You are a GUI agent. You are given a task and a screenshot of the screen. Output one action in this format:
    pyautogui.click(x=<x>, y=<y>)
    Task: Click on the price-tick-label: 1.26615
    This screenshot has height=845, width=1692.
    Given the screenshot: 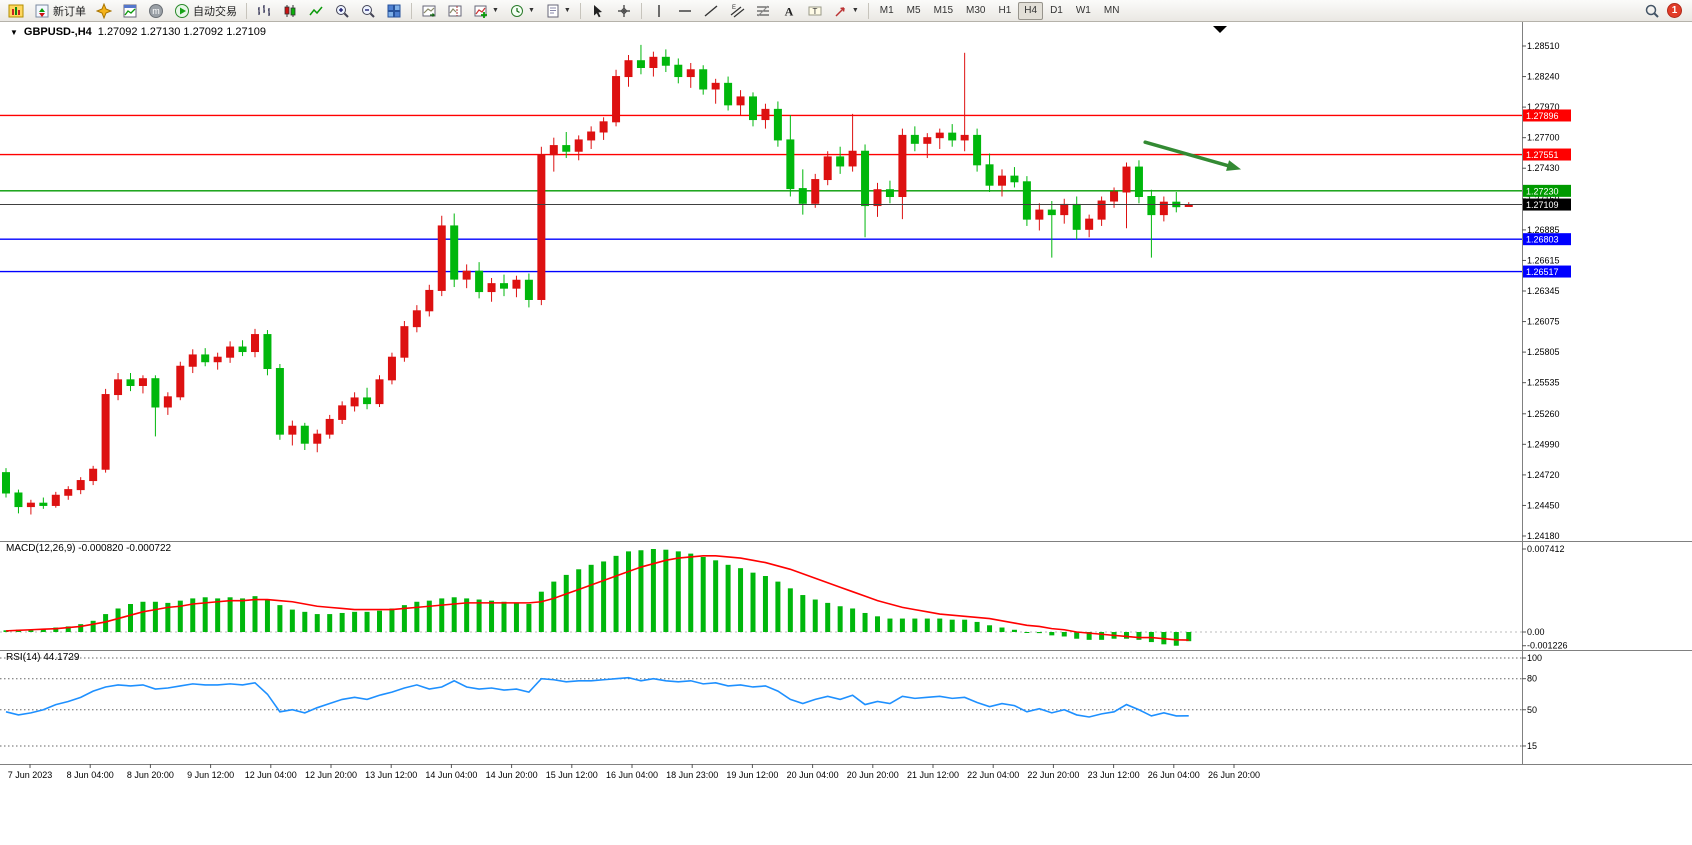 What is the action you would take?
    pyautogui.click(x=1543, y=260)
    